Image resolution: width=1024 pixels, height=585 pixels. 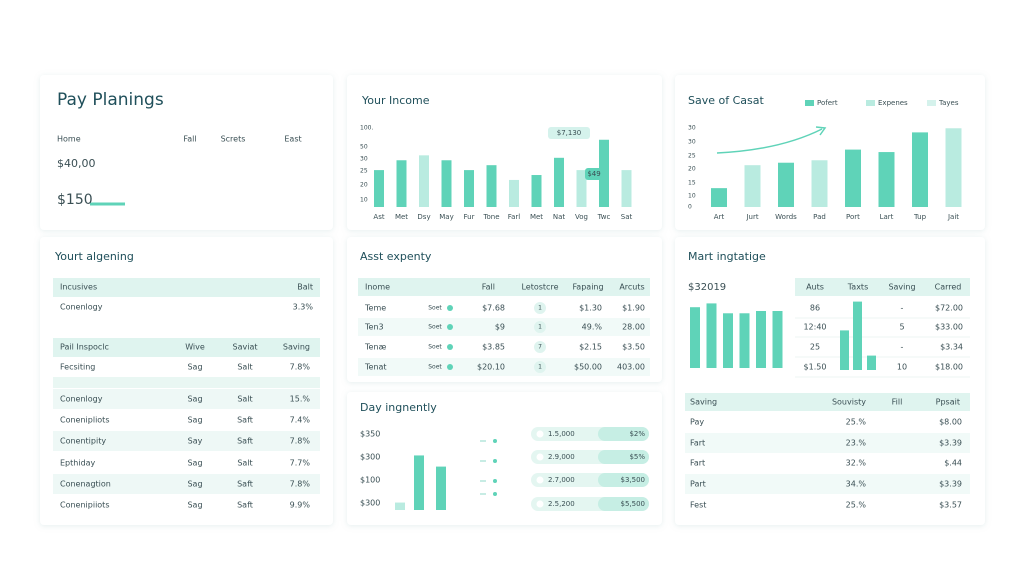 What do you see at coordinates (901, 327) in the screenshot?
I see `cell: 5` at bounding box center [901, 327].